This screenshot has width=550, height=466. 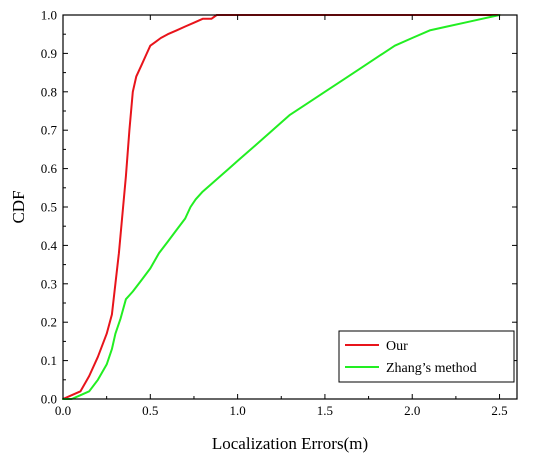 I want to click on y-tick-label: 0.3, so click(x=49, y=283).